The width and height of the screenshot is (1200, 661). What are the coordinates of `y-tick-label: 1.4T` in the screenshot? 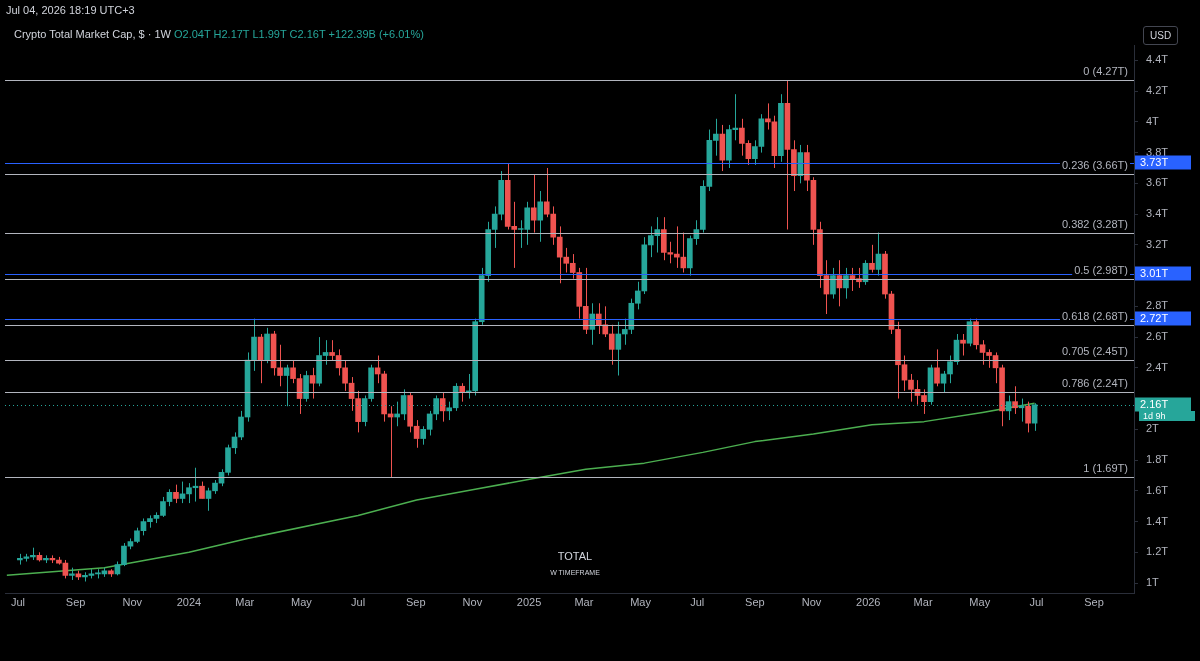 It's located at (1157, 520).